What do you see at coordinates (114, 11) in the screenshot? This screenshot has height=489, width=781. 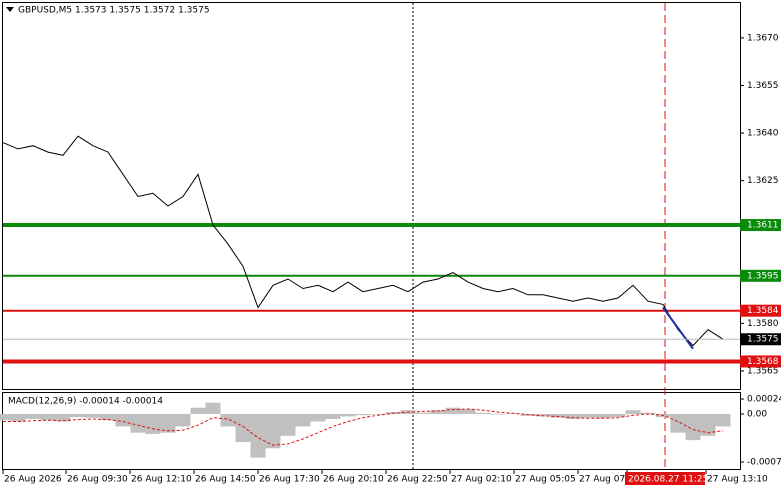 I see `chart-title: GBPUSD,M5 1.3573 1.3575 1.3572 1.3575` at bounding box center [114, 11].